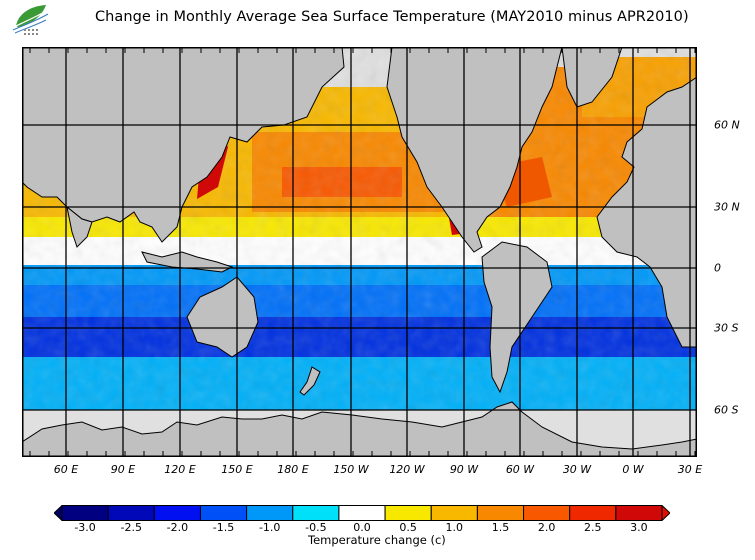  Describe the element at coordinates (58, 513) in the screenshot. I see `colorbar-under-arrow` at that location.